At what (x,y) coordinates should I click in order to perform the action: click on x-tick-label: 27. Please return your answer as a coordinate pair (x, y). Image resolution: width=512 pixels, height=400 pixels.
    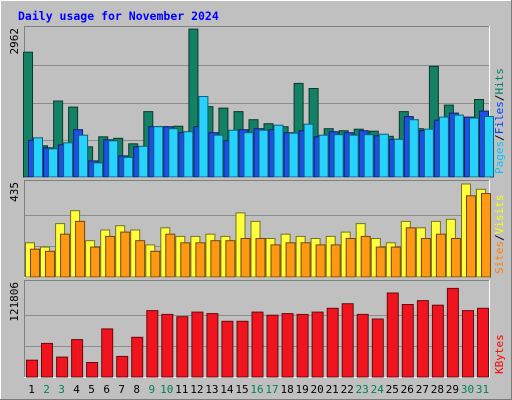
    Looking at the image, I should click on (422, 389).